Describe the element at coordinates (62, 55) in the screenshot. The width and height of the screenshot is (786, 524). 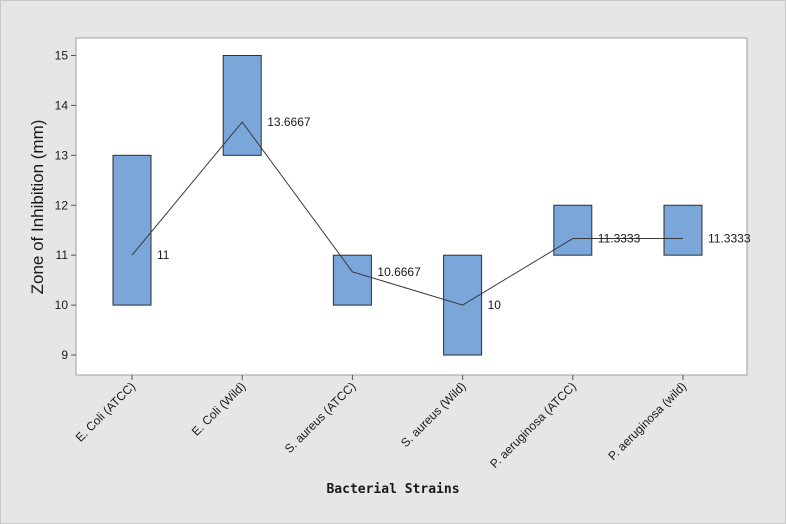
I see `y-tick-label: 15` at that location.